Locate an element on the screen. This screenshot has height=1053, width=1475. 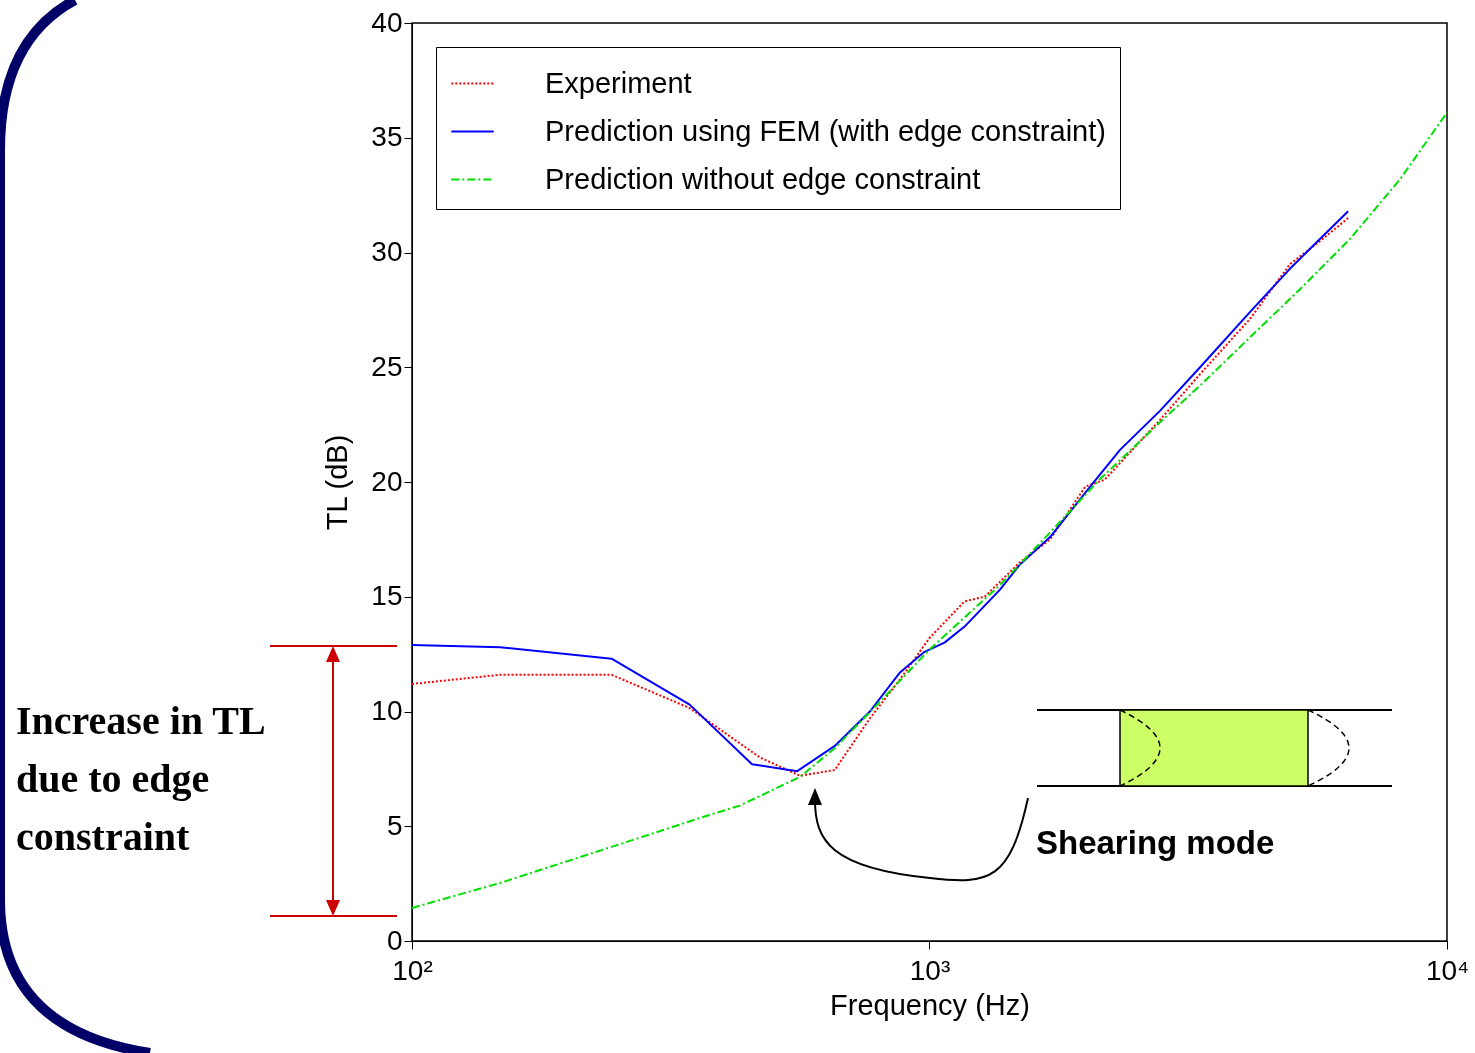
x-tick-label: 10² is located at coordinates (412, 970).